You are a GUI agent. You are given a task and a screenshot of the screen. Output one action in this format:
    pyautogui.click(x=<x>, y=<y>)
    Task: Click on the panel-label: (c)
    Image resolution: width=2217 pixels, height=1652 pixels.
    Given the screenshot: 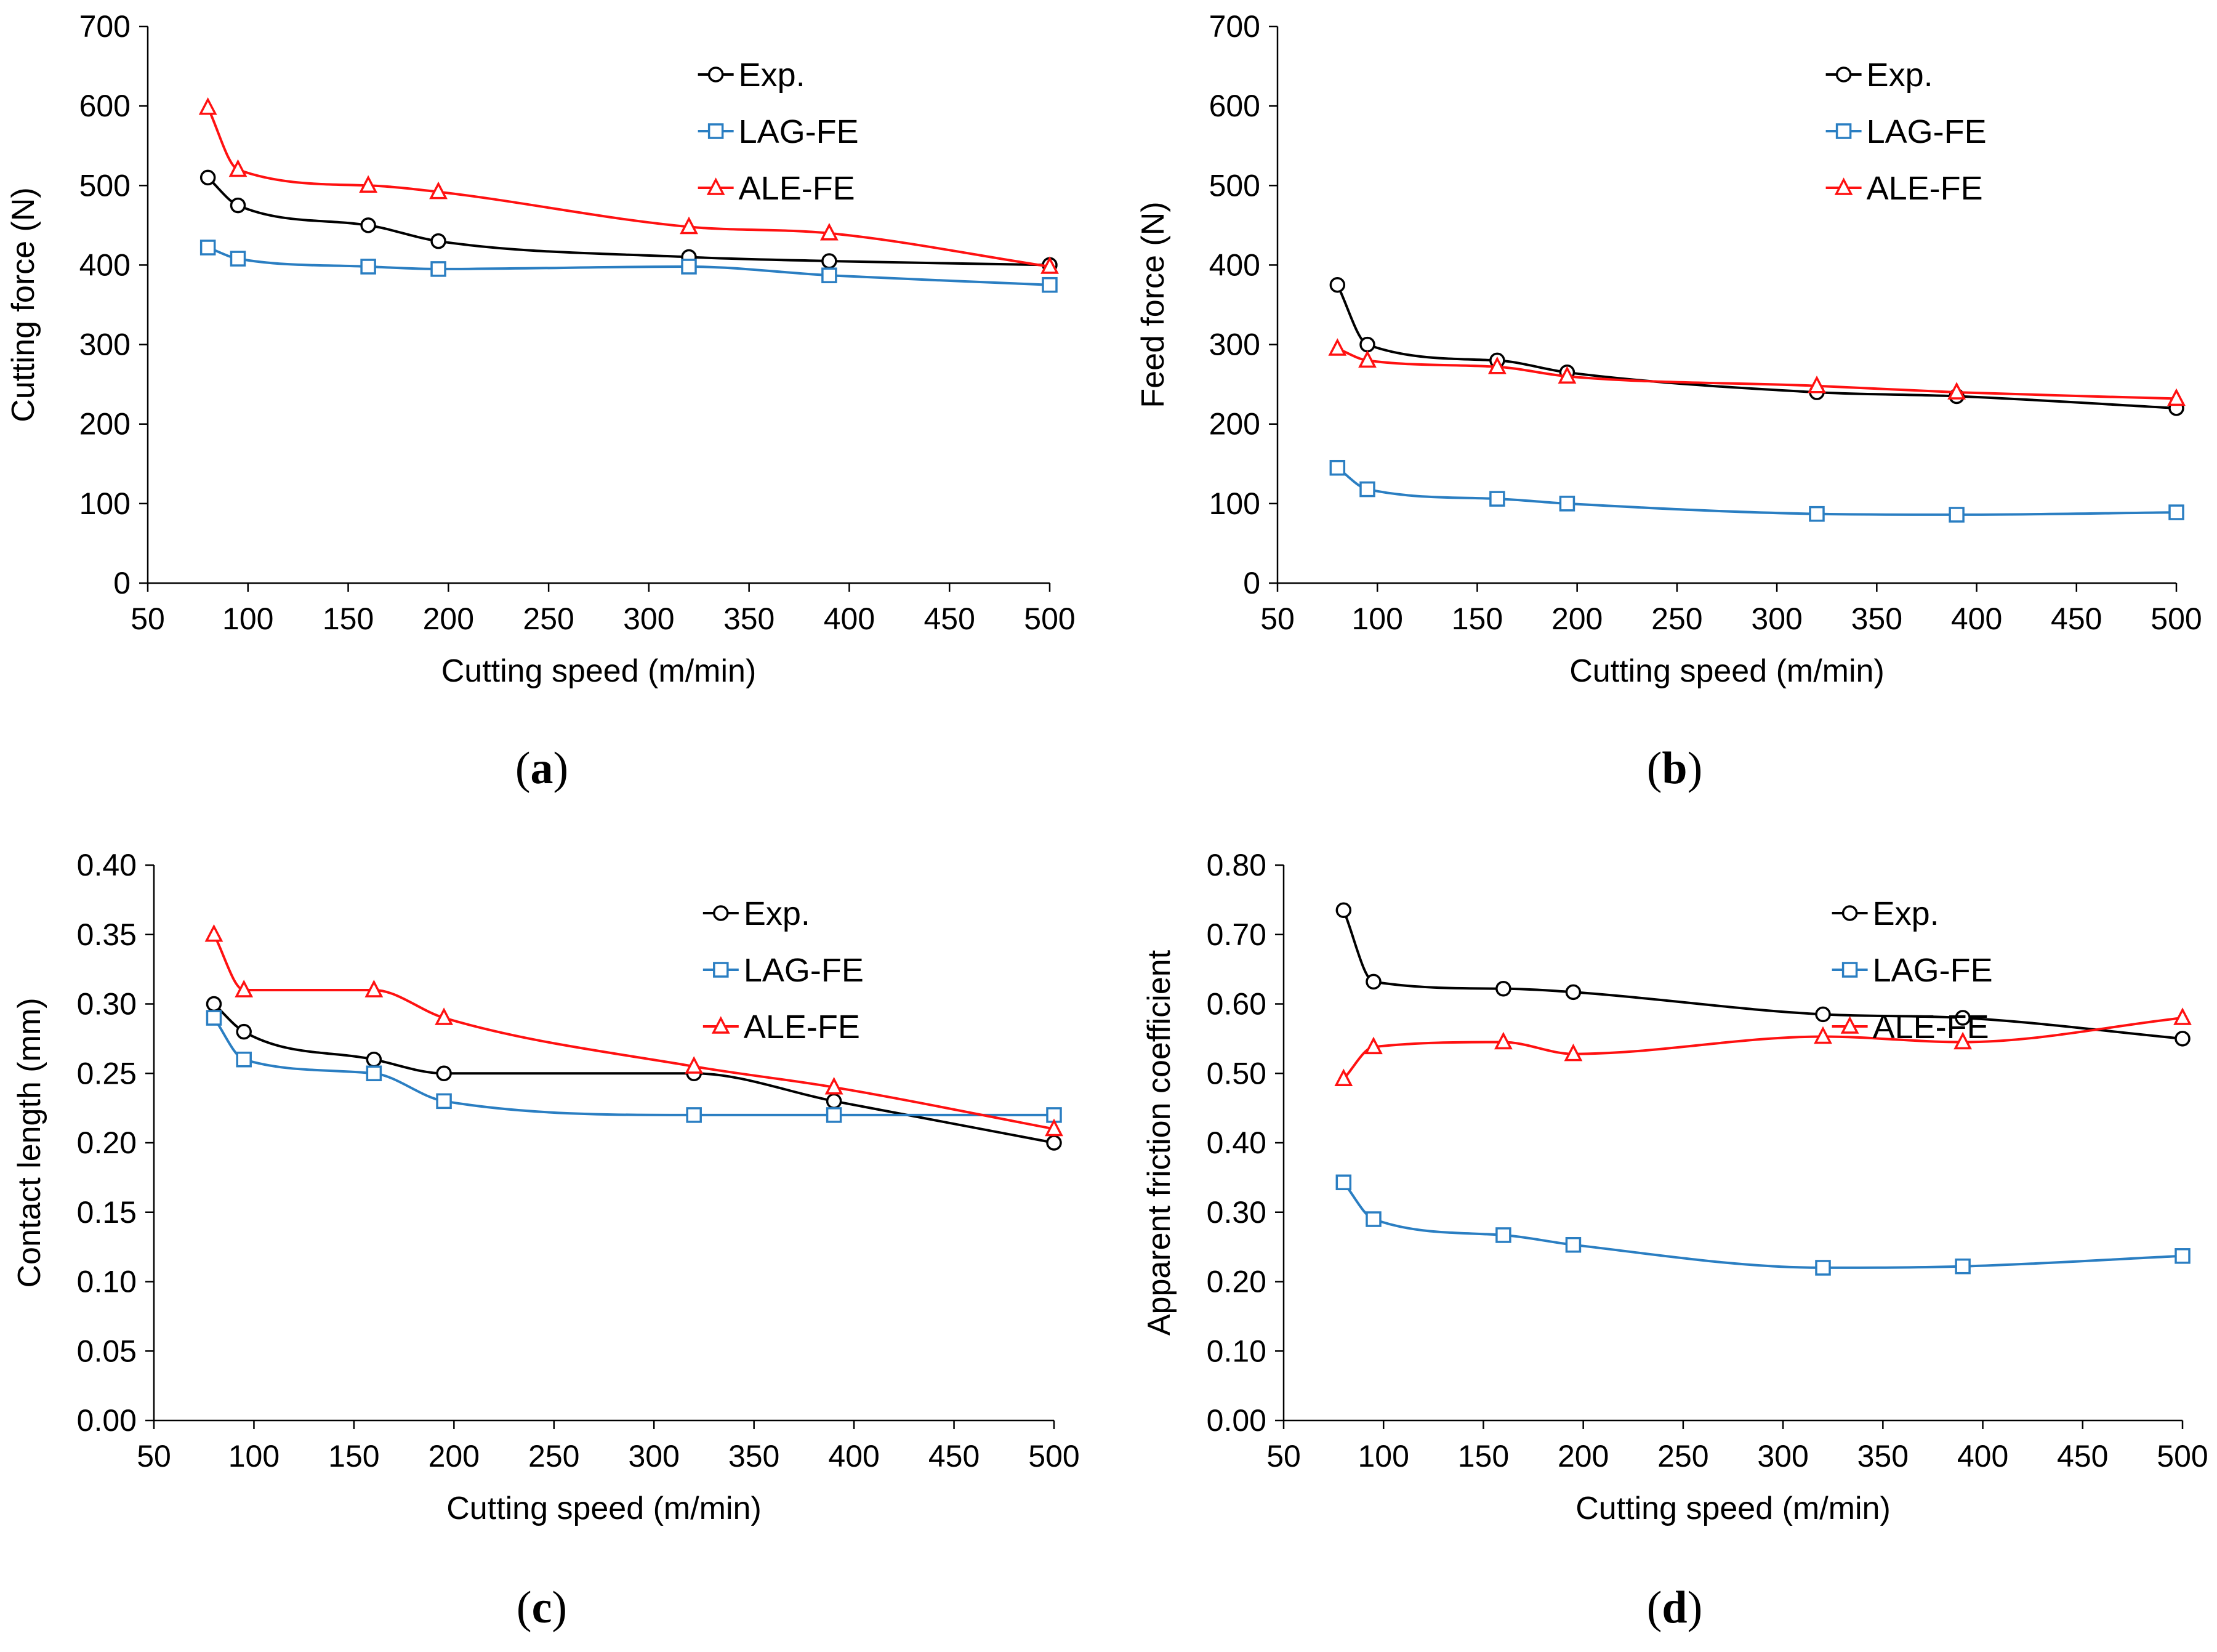 What is the action you would take?
    pyautogui.click(x=542, y=1607)
    